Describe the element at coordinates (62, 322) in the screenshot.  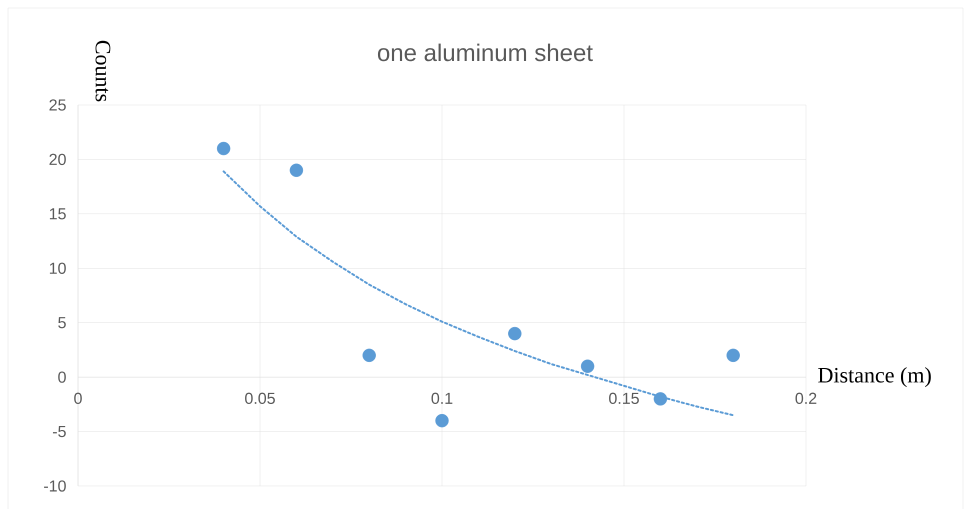
I see `y-tick-label: 5` at that location.